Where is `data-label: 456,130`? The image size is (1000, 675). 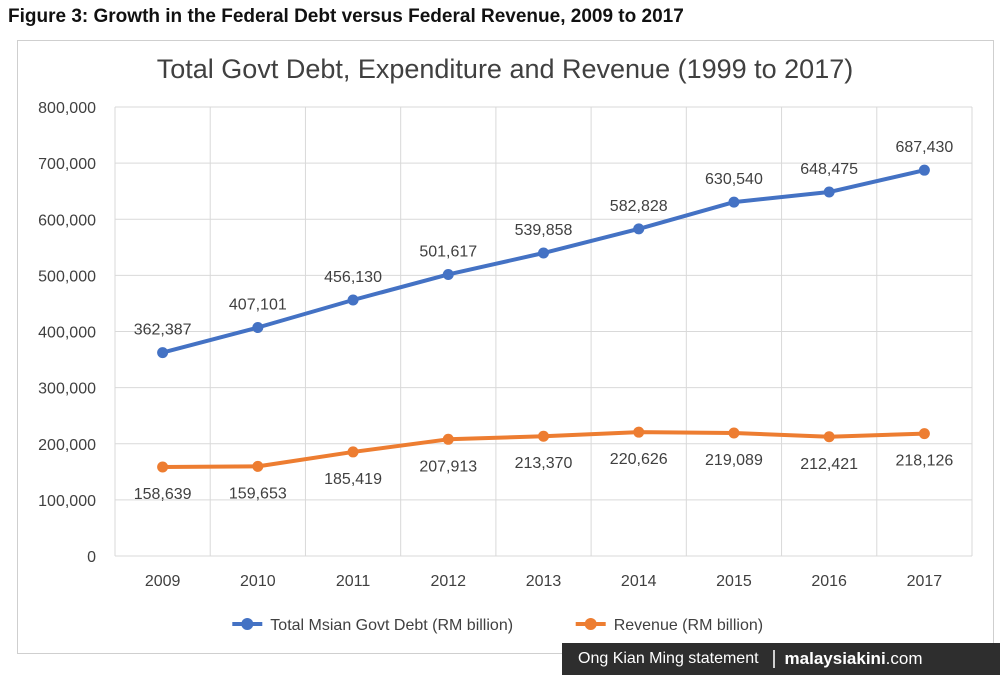
data-label: 456,130 is located at coordinates (353, 277).